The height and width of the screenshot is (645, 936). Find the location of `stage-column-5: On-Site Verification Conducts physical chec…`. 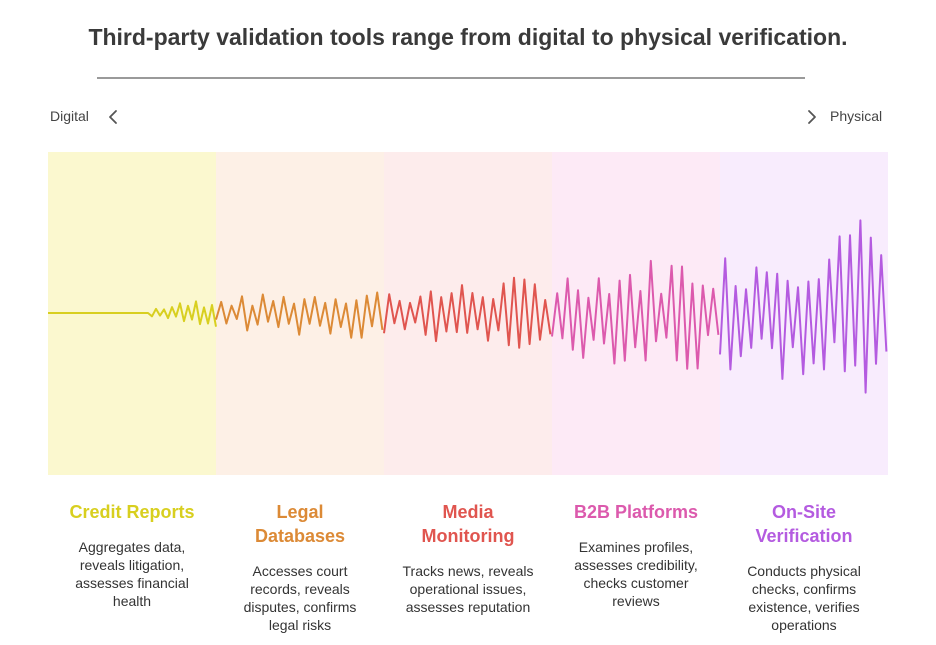

stage-column-5: On-Site Verification Conducts physical chec… is located at coordinates (804, 567).